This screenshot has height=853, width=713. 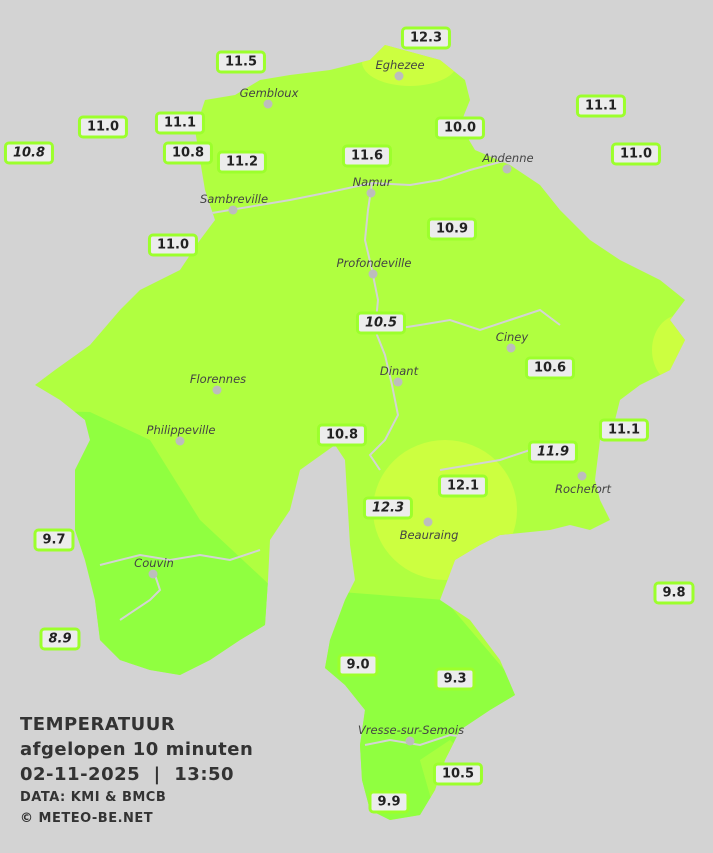 I want to click on town-label: Profondeville, so click(x=374, y=263).